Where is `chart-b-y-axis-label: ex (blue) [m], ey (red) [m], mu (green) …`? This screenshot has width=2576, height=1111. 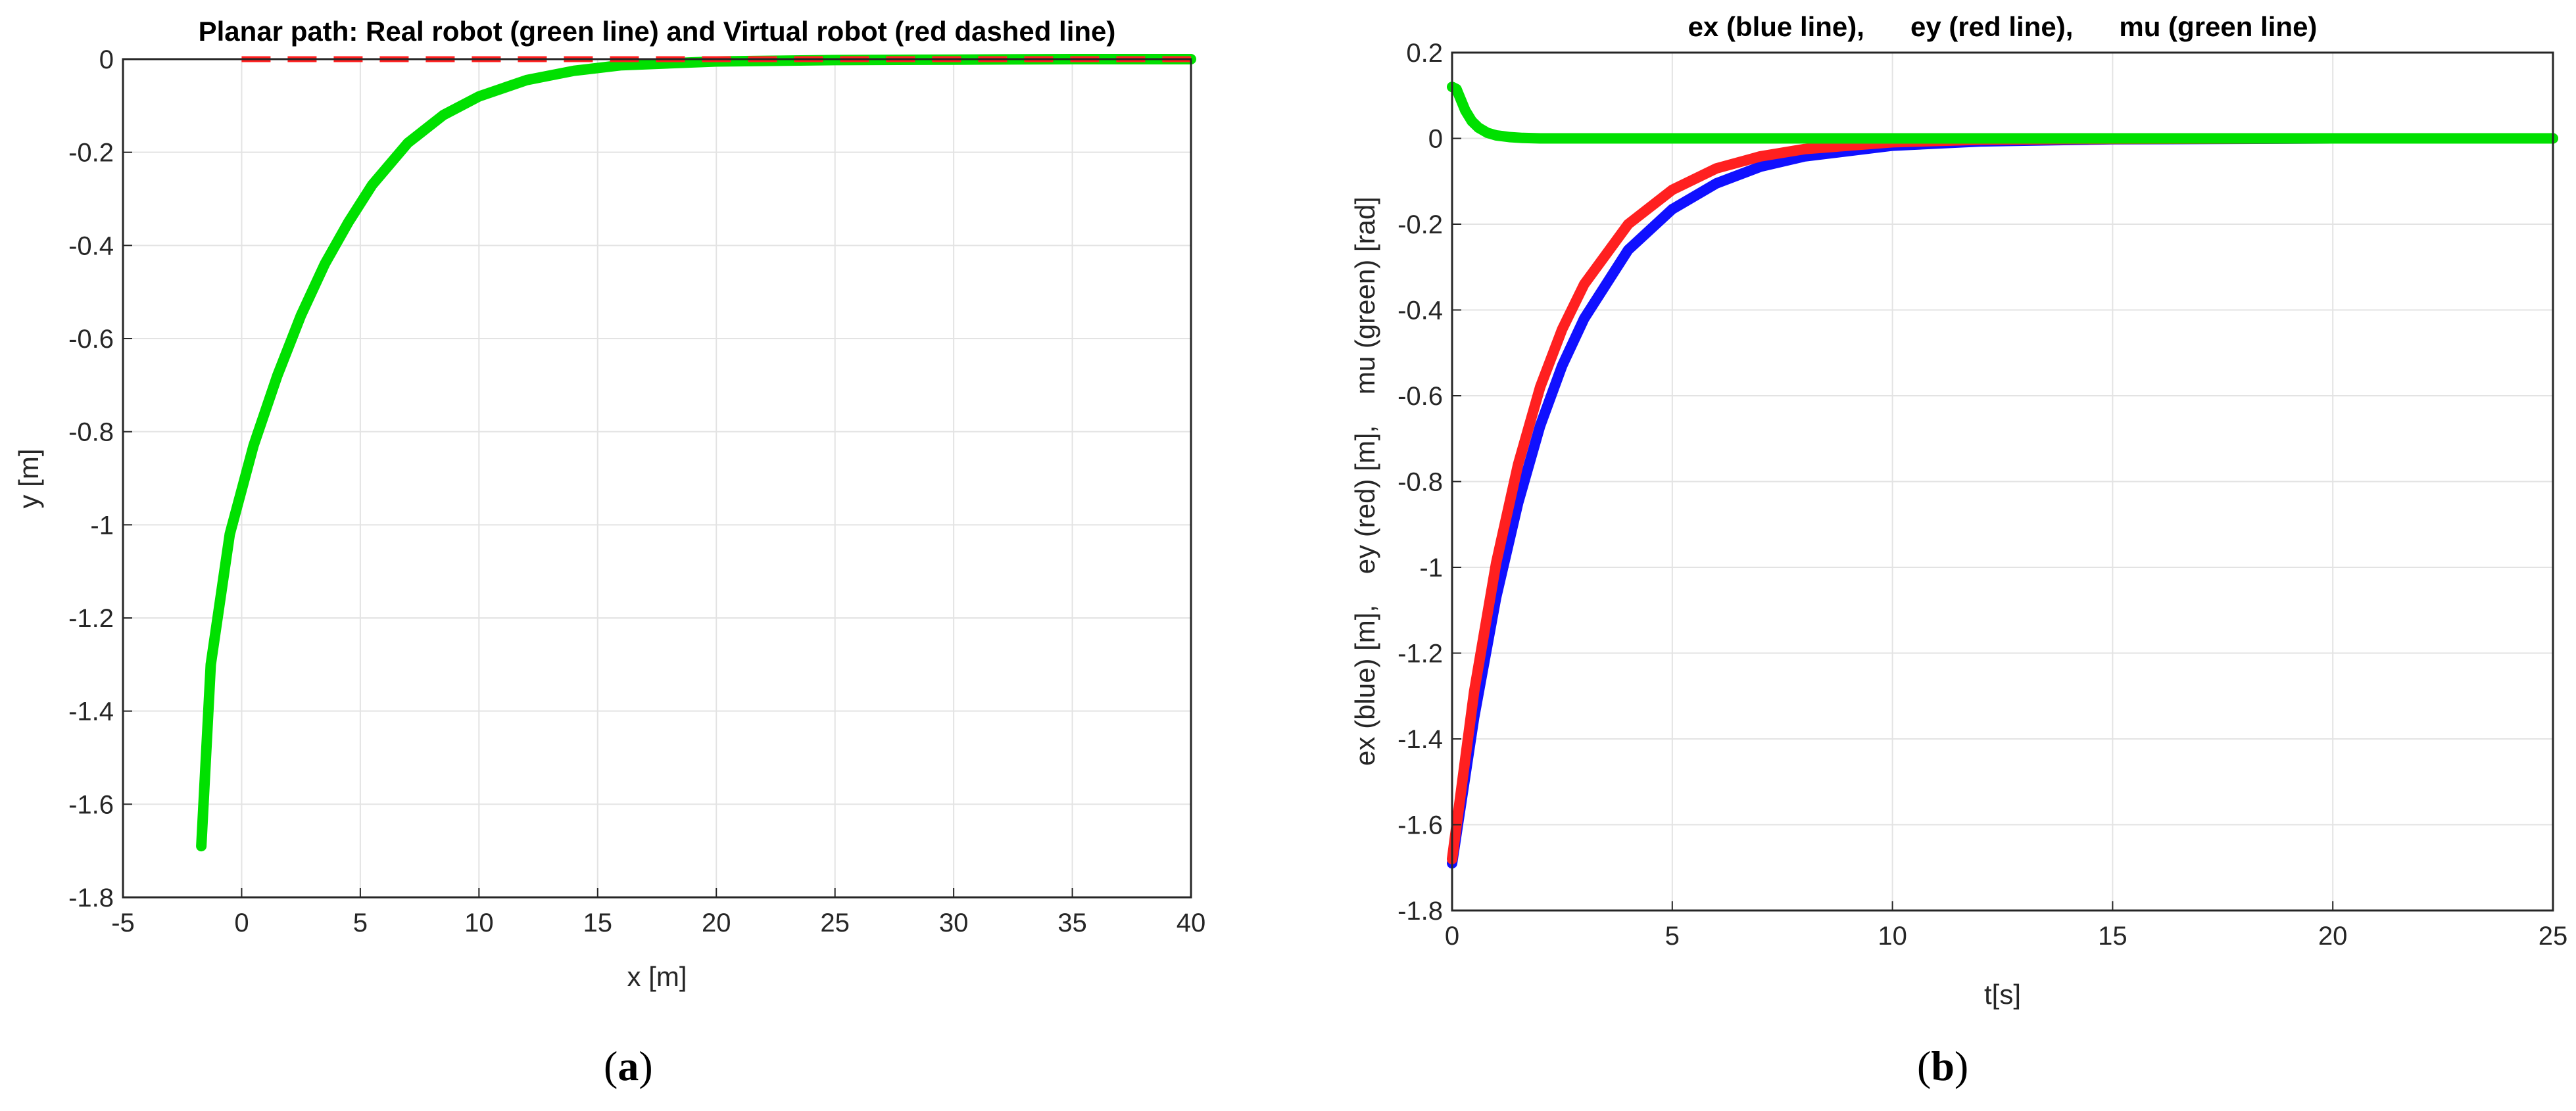 chart-b-y-axis-label: ex (blue) [m], ey (red) [m], mu (green) … is located at coordinates (1364, 481).